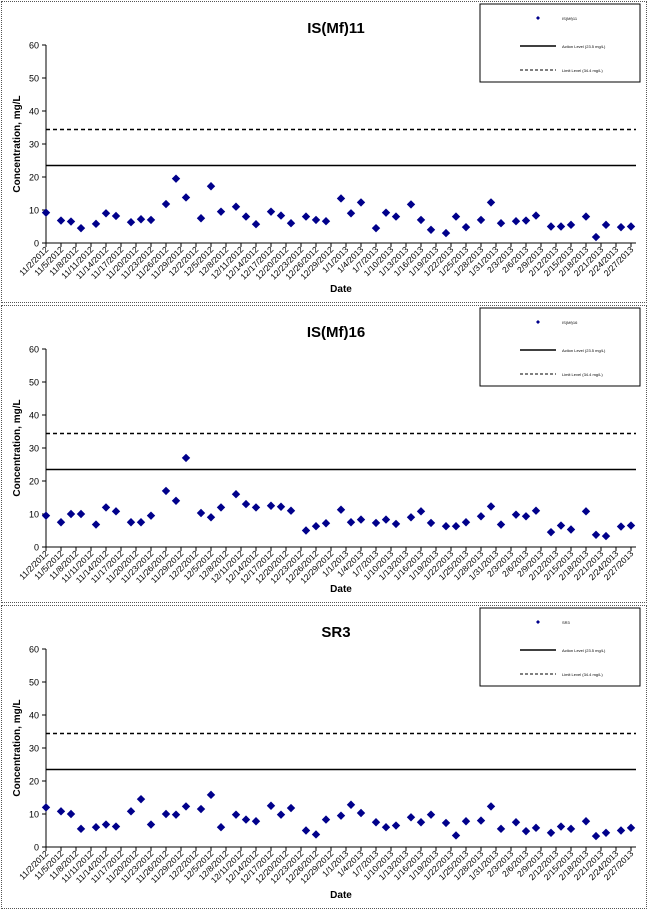 Image resolution: width=648 pixels, height=910 pixels. I want to click on y-tick-label: 10, so click(34, 515).